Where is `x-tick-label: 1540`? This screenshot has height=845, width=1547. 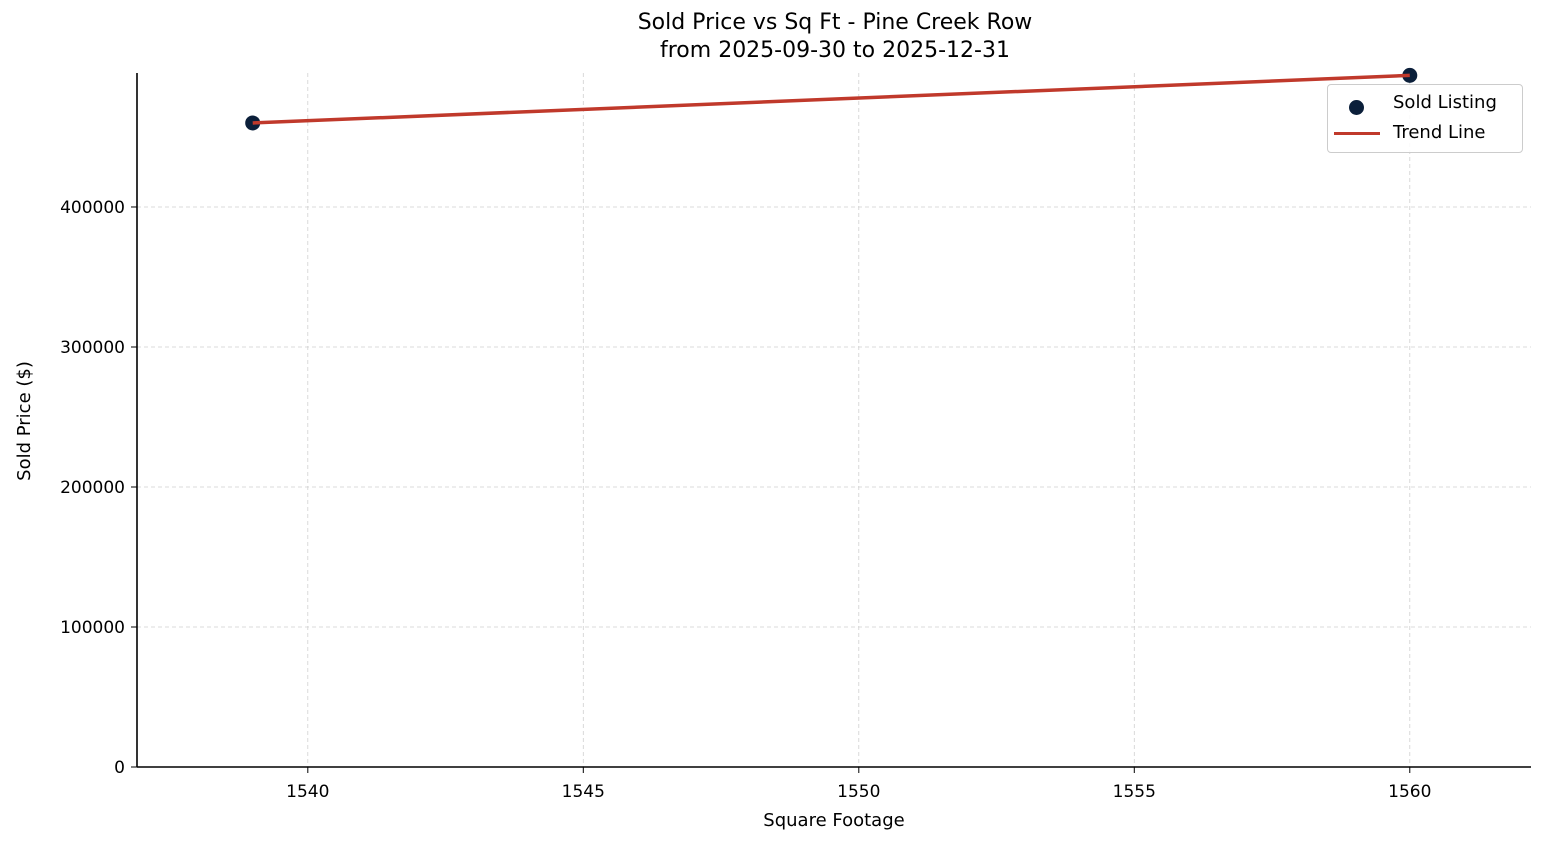
x-tick-label: 1540 is located at coordinates (307, 792).